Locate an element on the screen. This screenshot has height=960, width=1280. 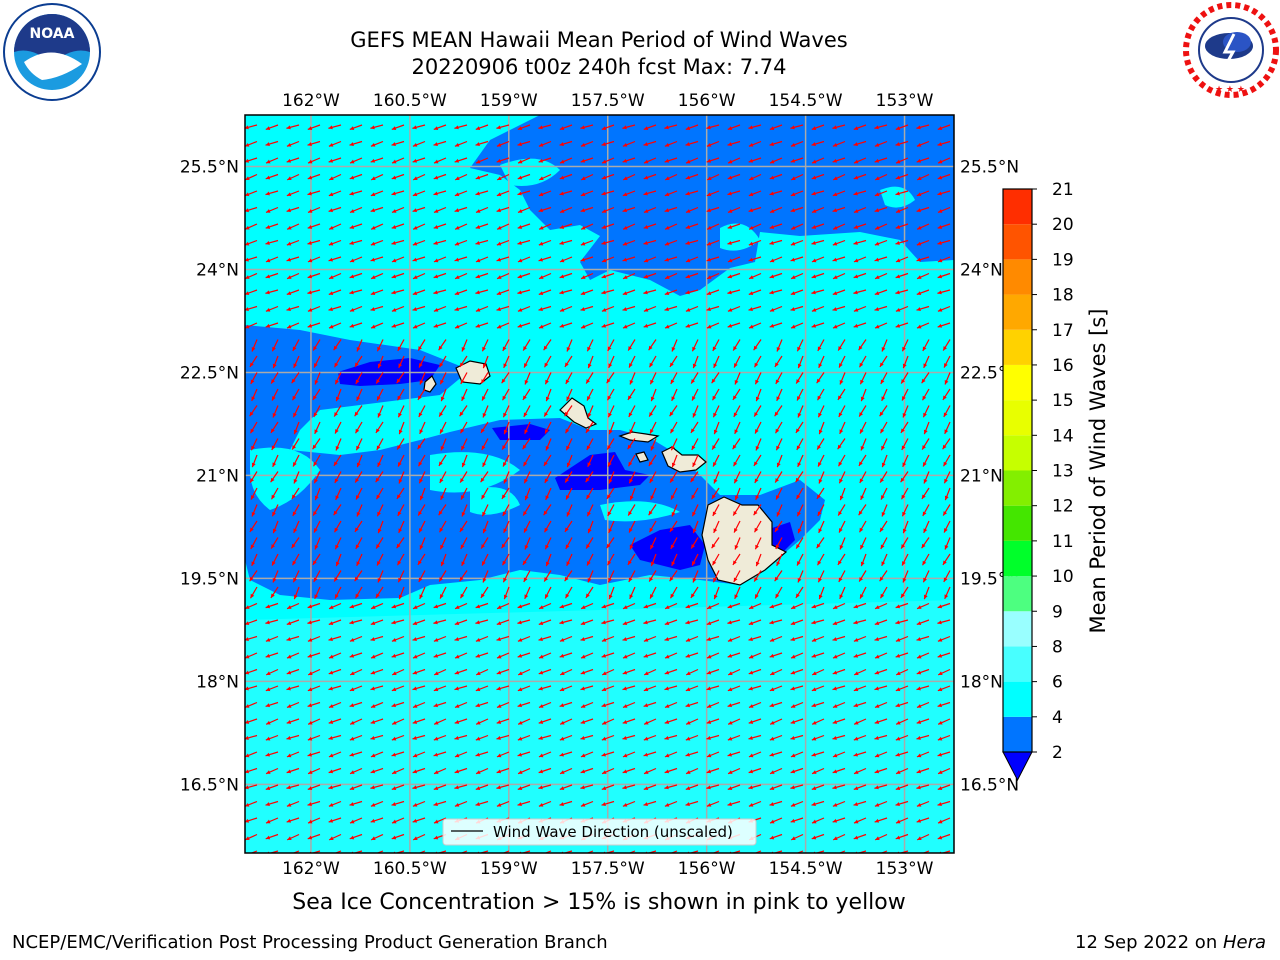
colorbar-tick-label: 19 is located at coordinates (1063, 260).